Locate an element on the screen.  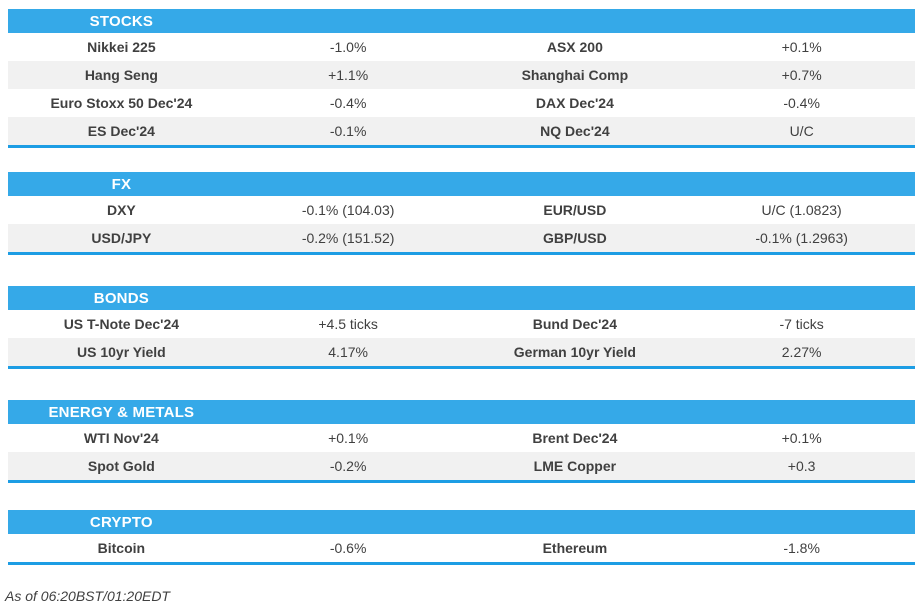
table-row: WTI Nov'24 +0.1% Brent Dec'24 +0.1% is located at coordinates (461, 438).